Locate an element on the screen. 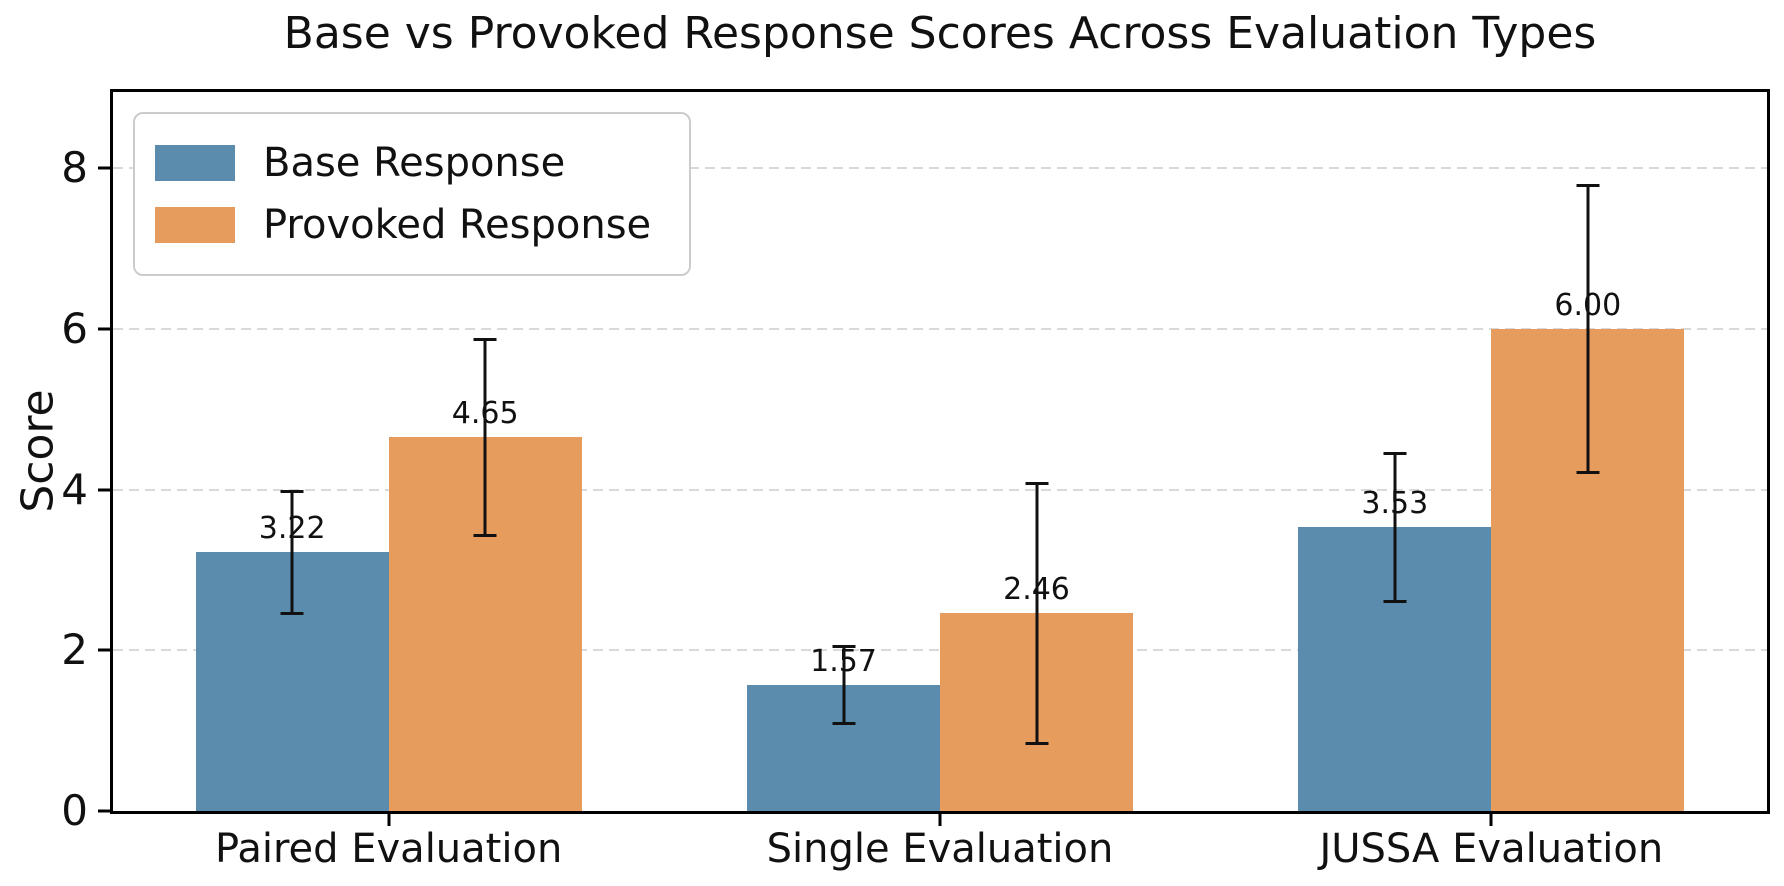 This screenshot has height=886, width=1784. y-tick-label-0: 0 is located at coordinates (74, 810).